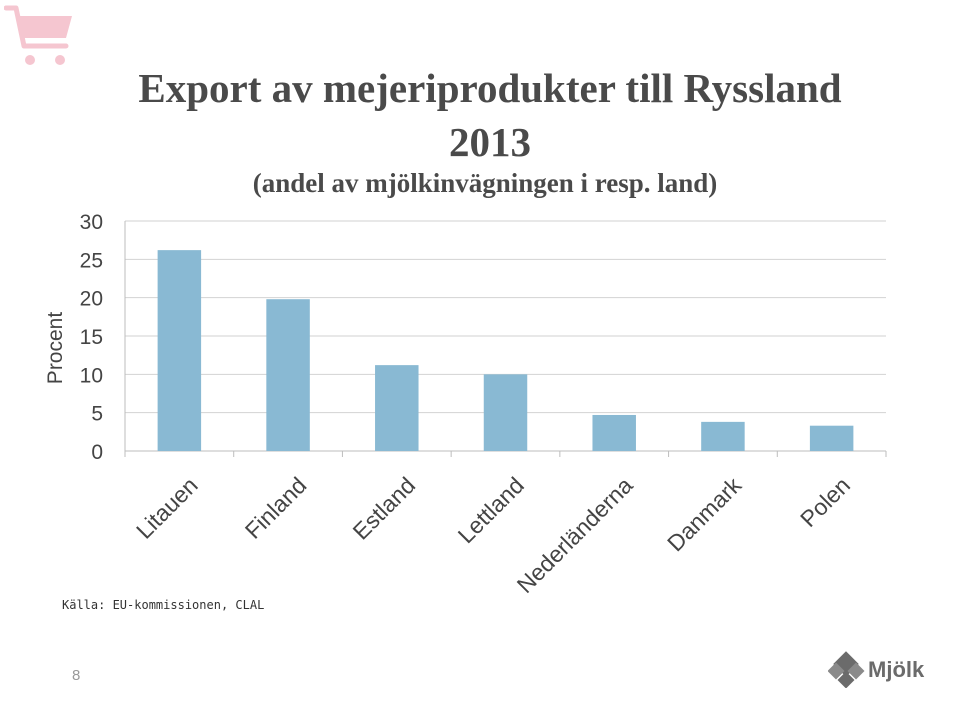 The image size is (960, 708). I want to click on logo-text: Mjölk, so click(896, 669).